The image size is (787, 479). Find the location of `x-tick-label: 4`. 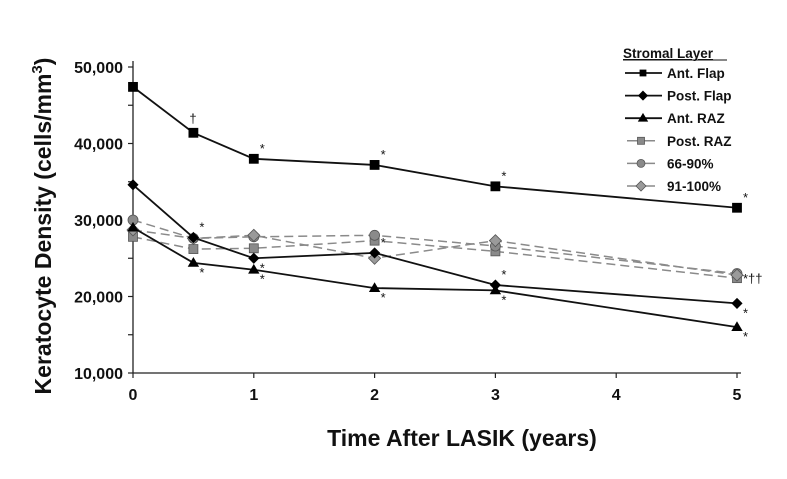

x-tick-label: 4 is located at coordinates (616, 395).